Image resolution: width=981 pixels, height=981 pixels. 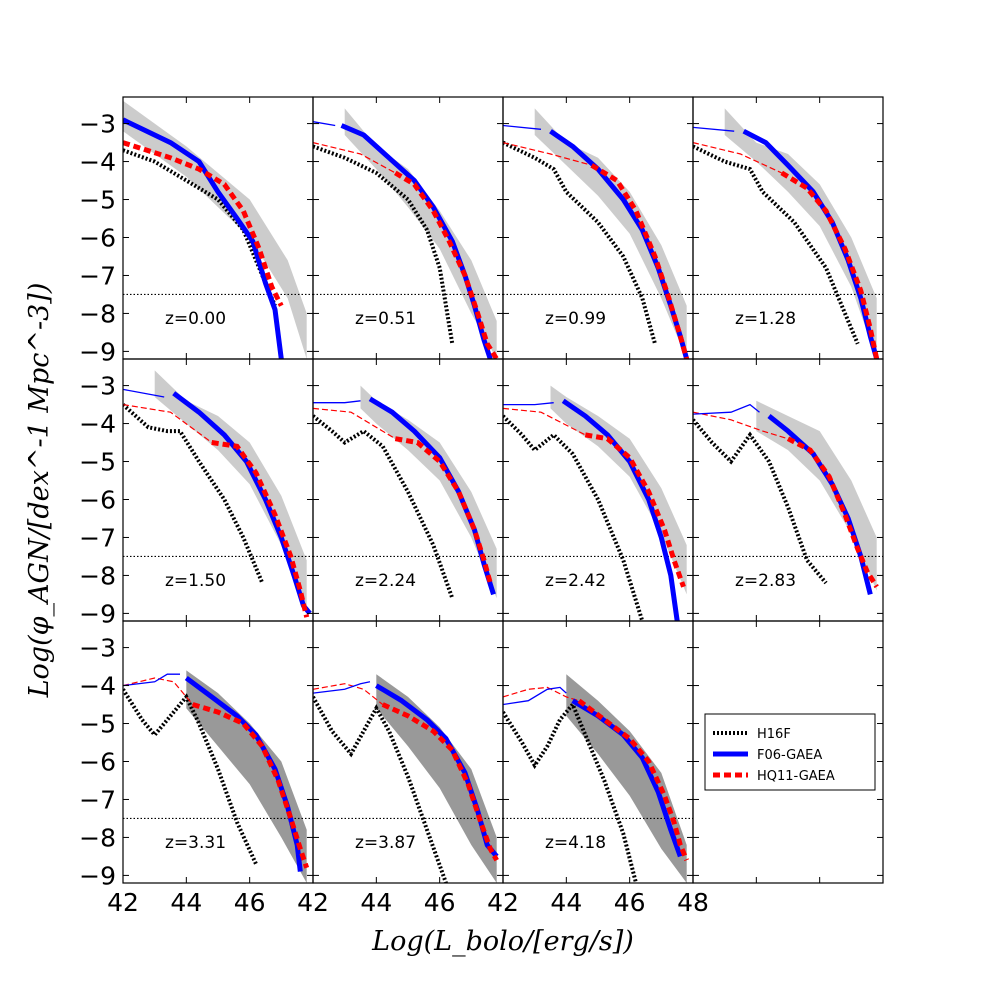 I want to click on legend-label-f06: F06-GAEA, so click(x=789, y=755).